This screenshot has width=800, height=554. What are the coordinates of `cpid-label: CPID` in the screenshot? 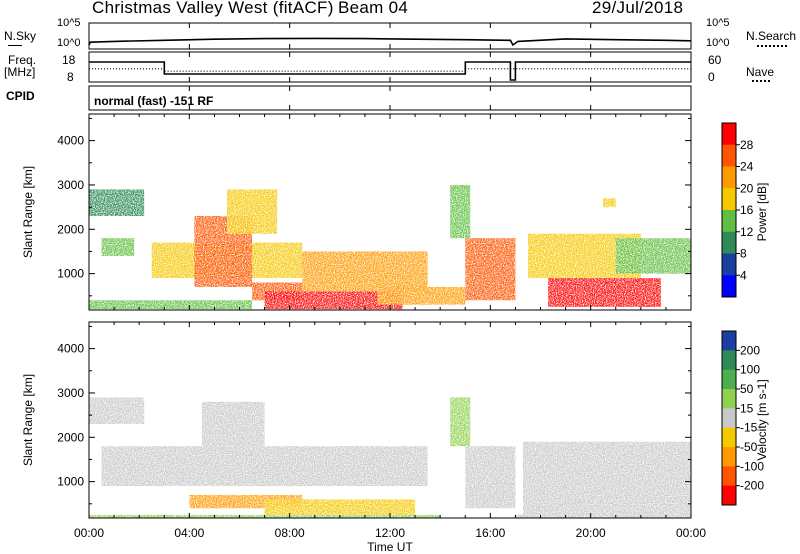 It's located at (20, 96).